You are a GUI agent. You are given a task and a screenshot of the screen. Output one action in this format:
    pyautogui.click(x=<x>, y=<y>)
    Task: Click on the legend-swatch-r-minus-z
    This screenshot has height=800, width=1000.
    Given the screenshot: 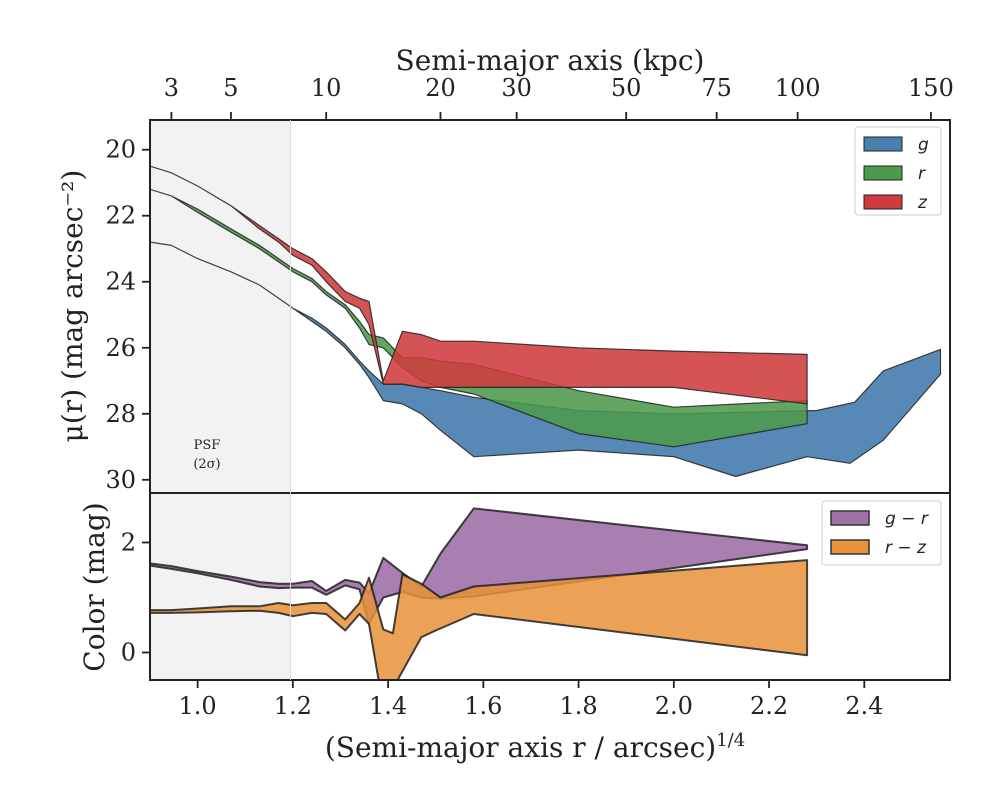 What is the action you would take?
    pyautogui.click(x=850, y=547)
    